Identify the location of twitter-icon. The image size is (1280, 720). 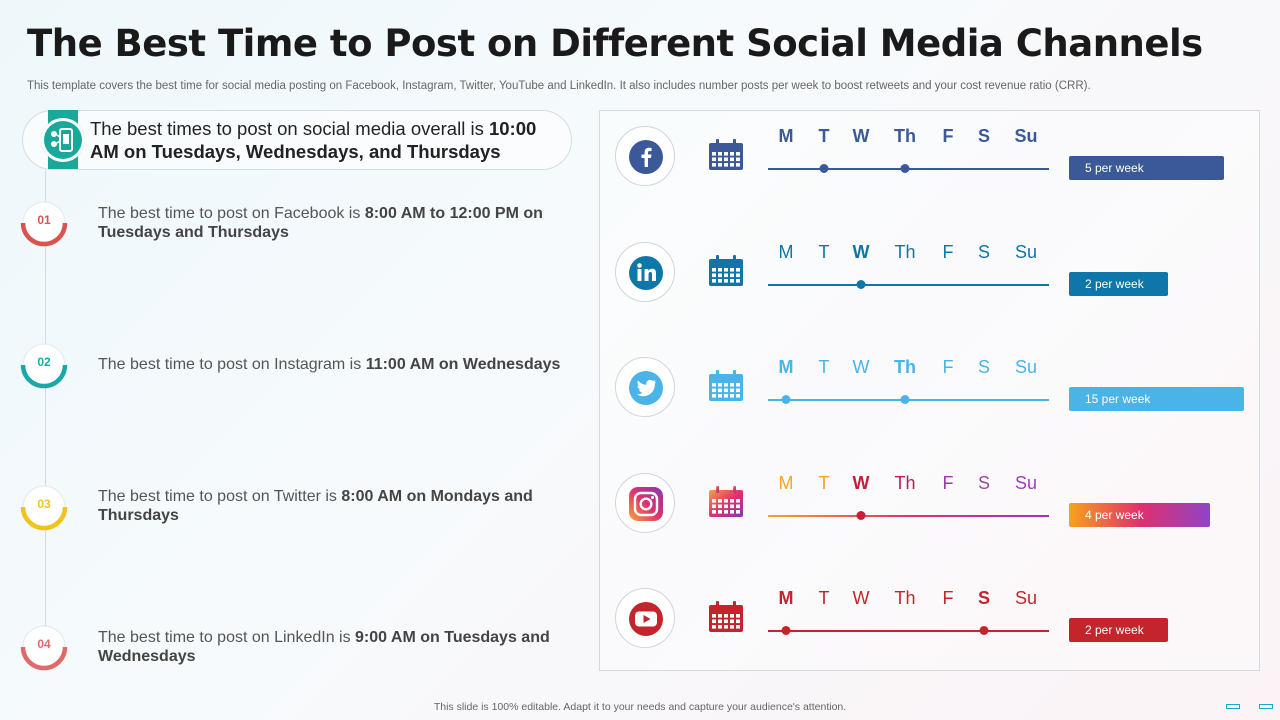
(645, 387).